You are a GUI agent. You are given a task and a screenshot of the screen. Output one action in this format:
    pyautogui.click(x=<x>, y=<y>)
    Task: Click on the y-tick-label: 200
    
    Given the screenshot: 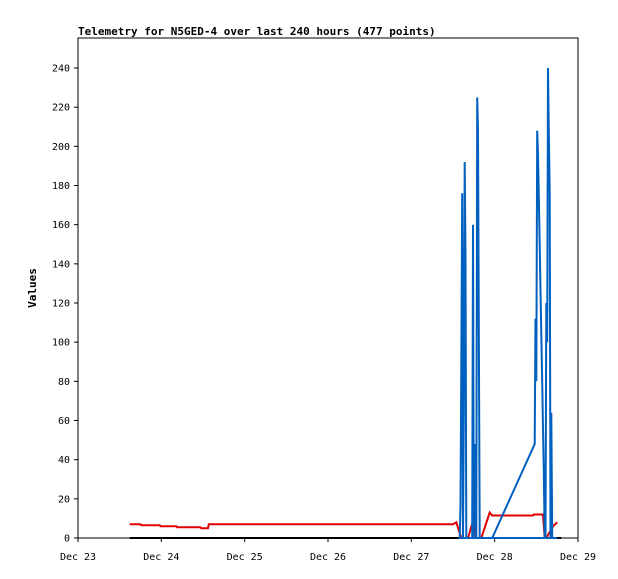 What is the action you would take?
    pyautogui.click(x=61, y=147)
    